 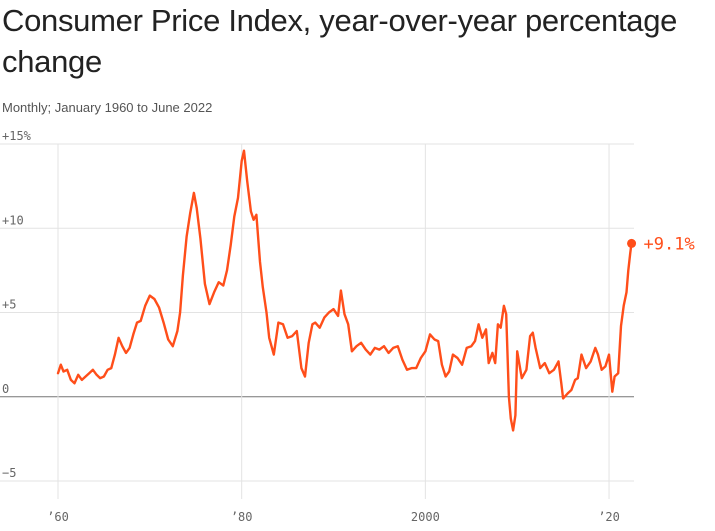 What do you see at coordinates (107, 107) in the screenshot?
I see `chart-subtitle: Monthly; January 1960 to June 2022` at bounding box center [107, 107].